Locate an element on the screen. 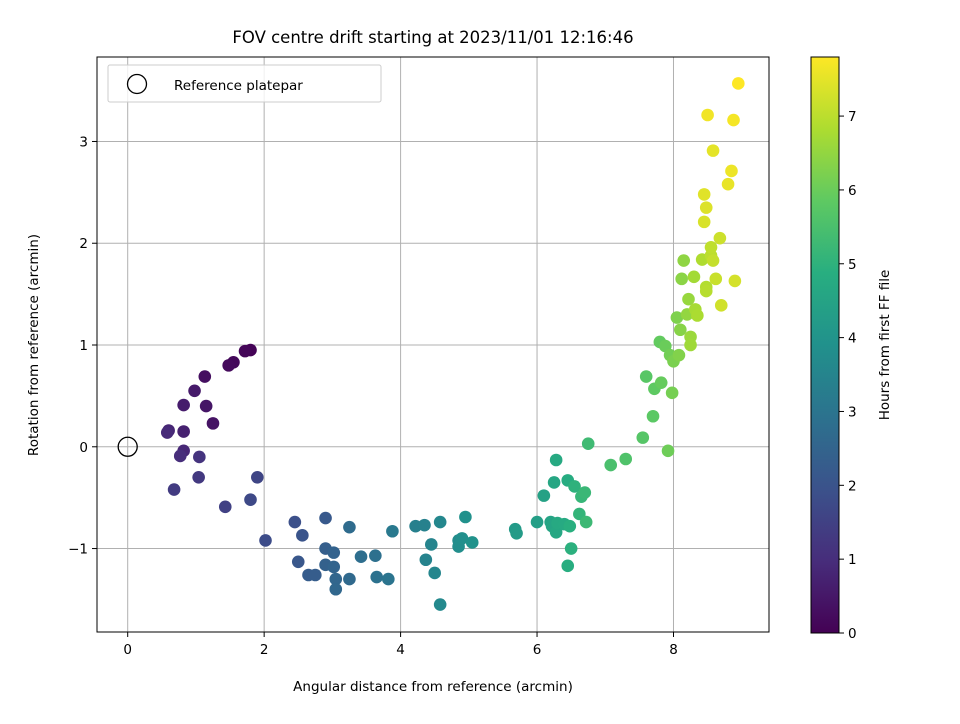 This screenshot has height=724, width=960. legend-marker-icon is located at coordinates (137, 84).